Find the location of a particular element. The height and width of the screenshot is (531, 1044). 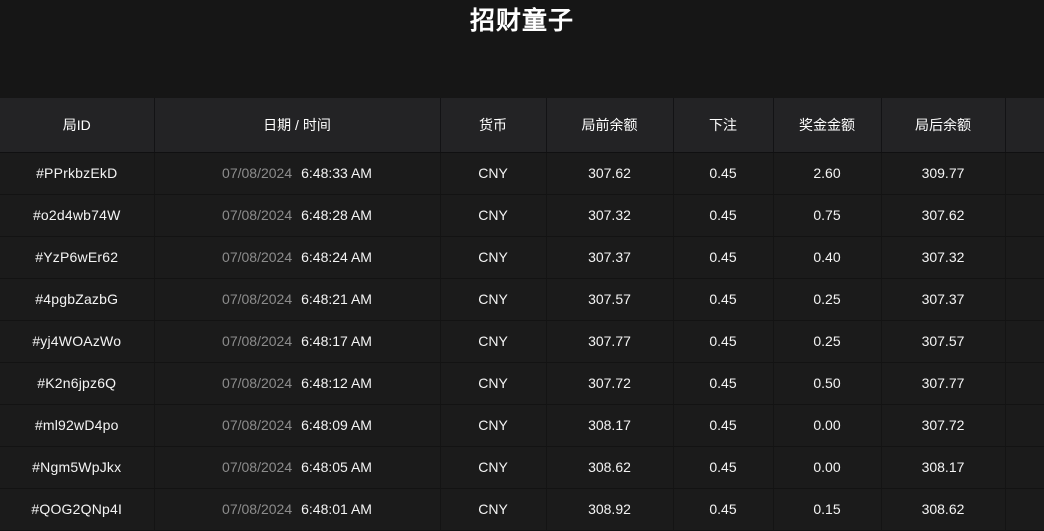

cell-datetime: 07/08/2024 6:48:24 AM is located at coordinates (297, 257).